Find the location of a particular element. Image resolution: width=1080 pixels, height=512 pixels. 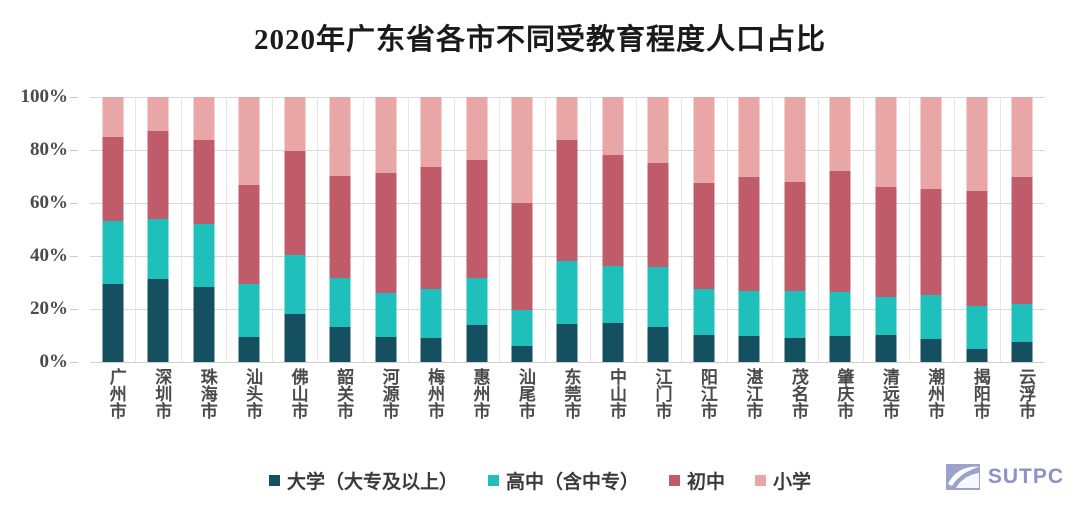

legend-item: 初中 is located at coordinates (697, 480).